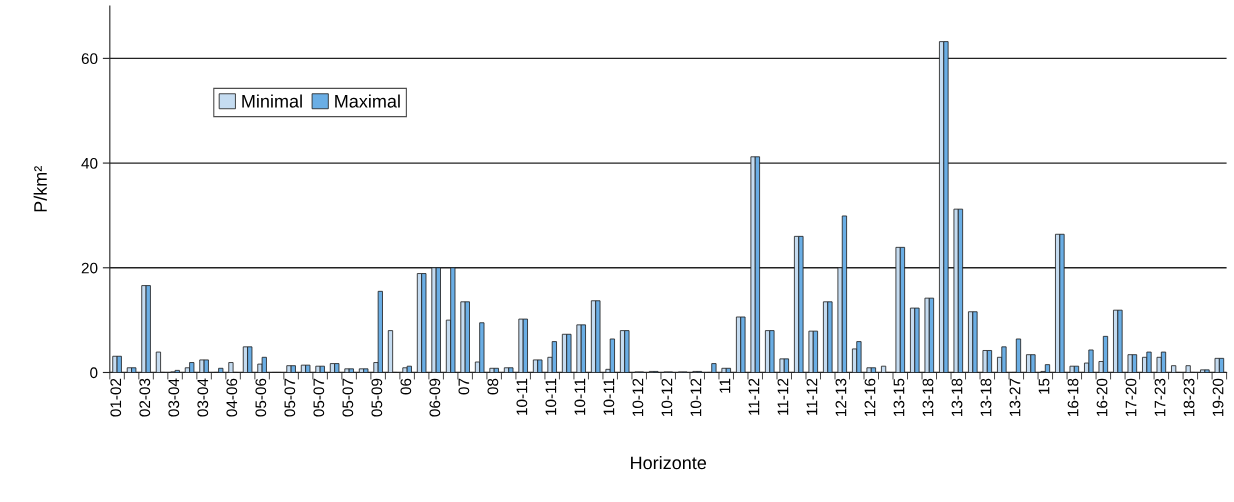  What do you see at coordinates (899, 397) in the screenshot?
I see `x-tick-label: 13-15` at bounding box center [899, 397].